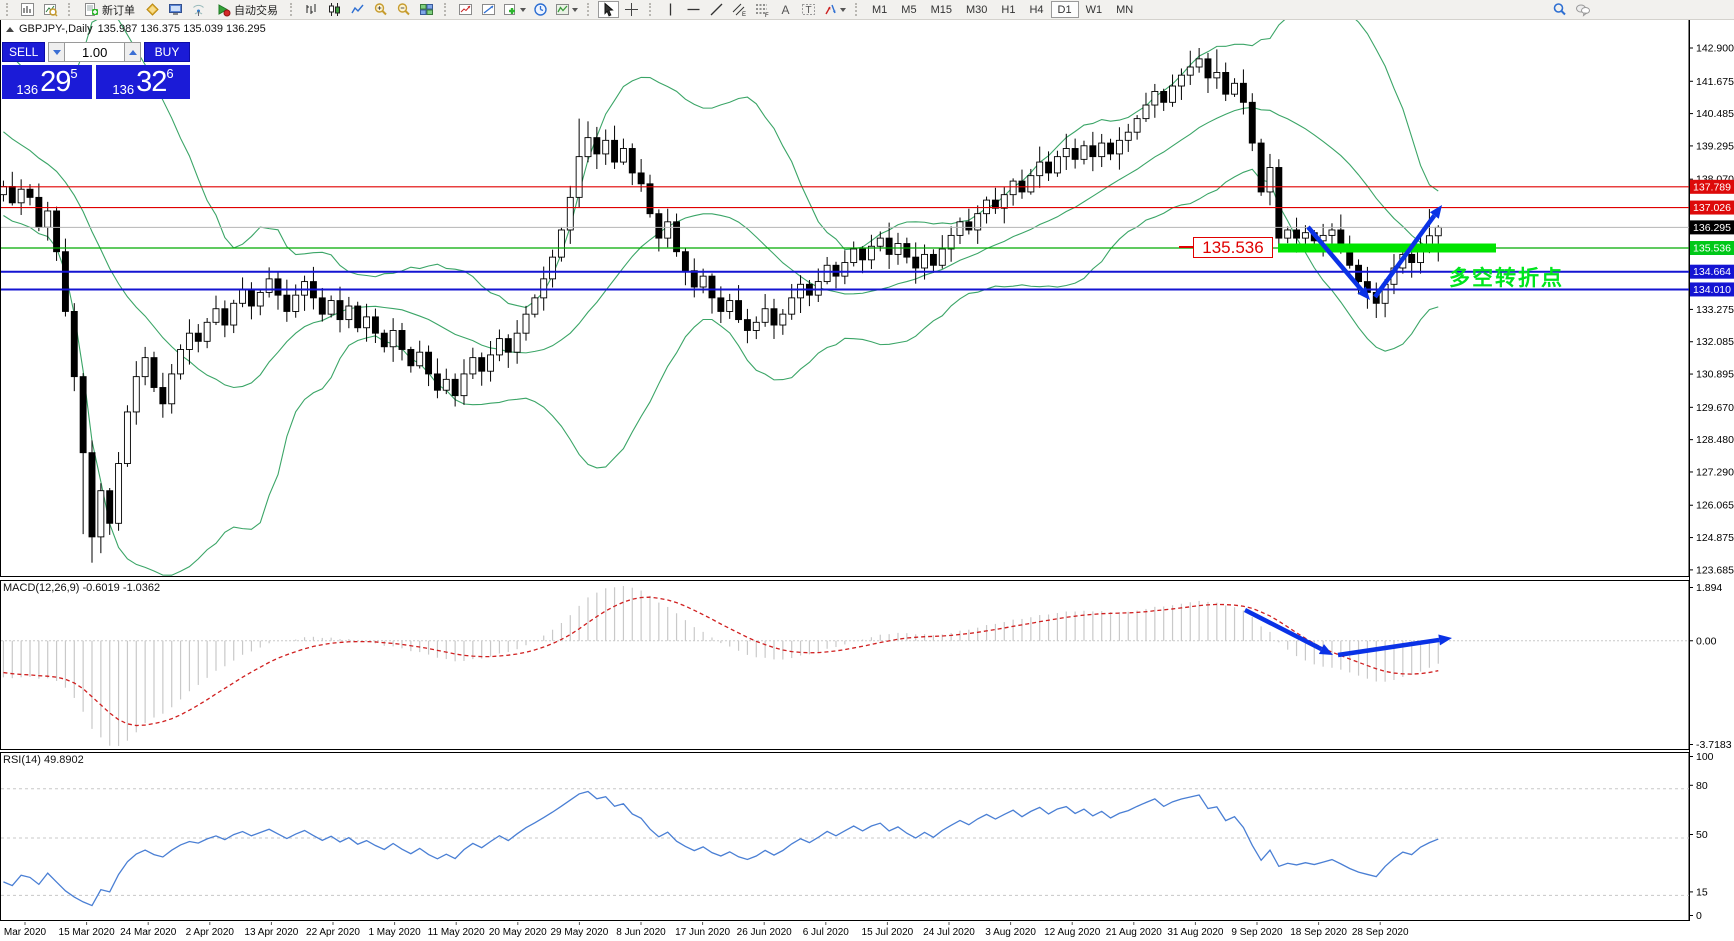 The width and height of the screenshot is (1734, 941). Describe the element at coordinates (1124, 9) in the screenshot. I see `timeframe-button-MN: MN` at that location.